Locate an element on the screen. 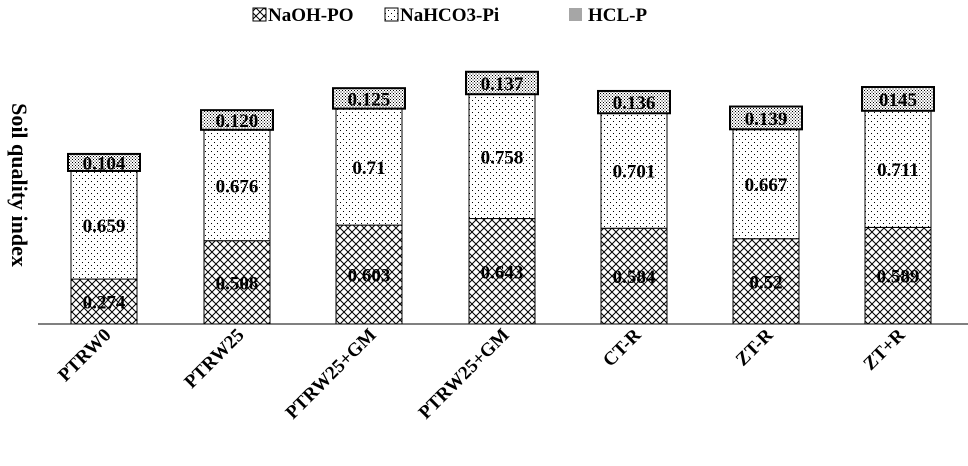  x-tick-label-2: PTRW25 is located at coordinates (214, 359).